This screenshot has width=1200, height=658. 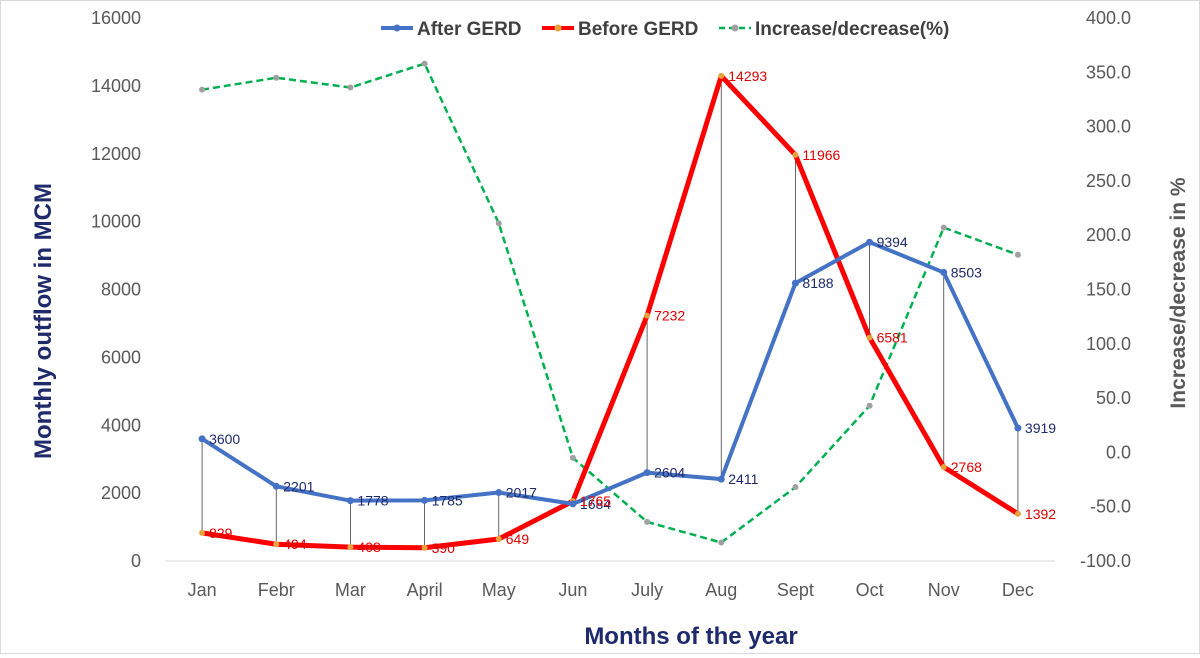 I want to click on y2-tick-label: 350.0, so click(x=1108, y=72).